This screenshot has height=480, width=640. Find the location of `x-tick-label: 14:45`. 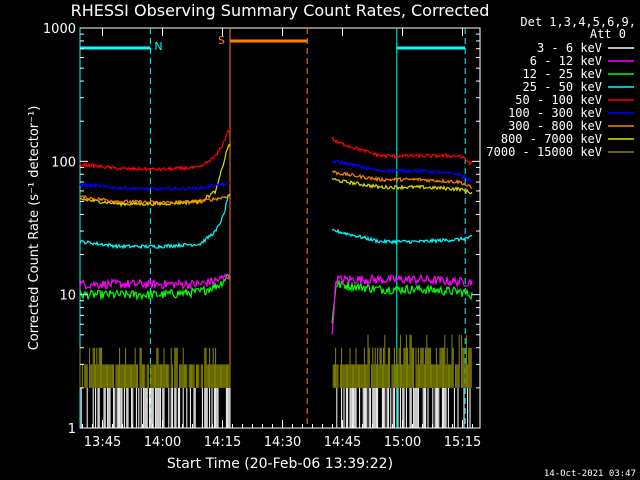

x-tick-label: 14:45 is located at coordinates (342, 442).